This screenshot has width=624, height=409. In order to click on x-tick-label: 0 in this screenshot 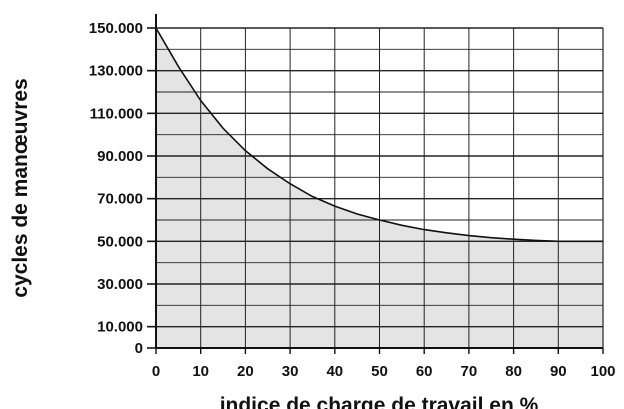, I will do `click(156, 371)`.